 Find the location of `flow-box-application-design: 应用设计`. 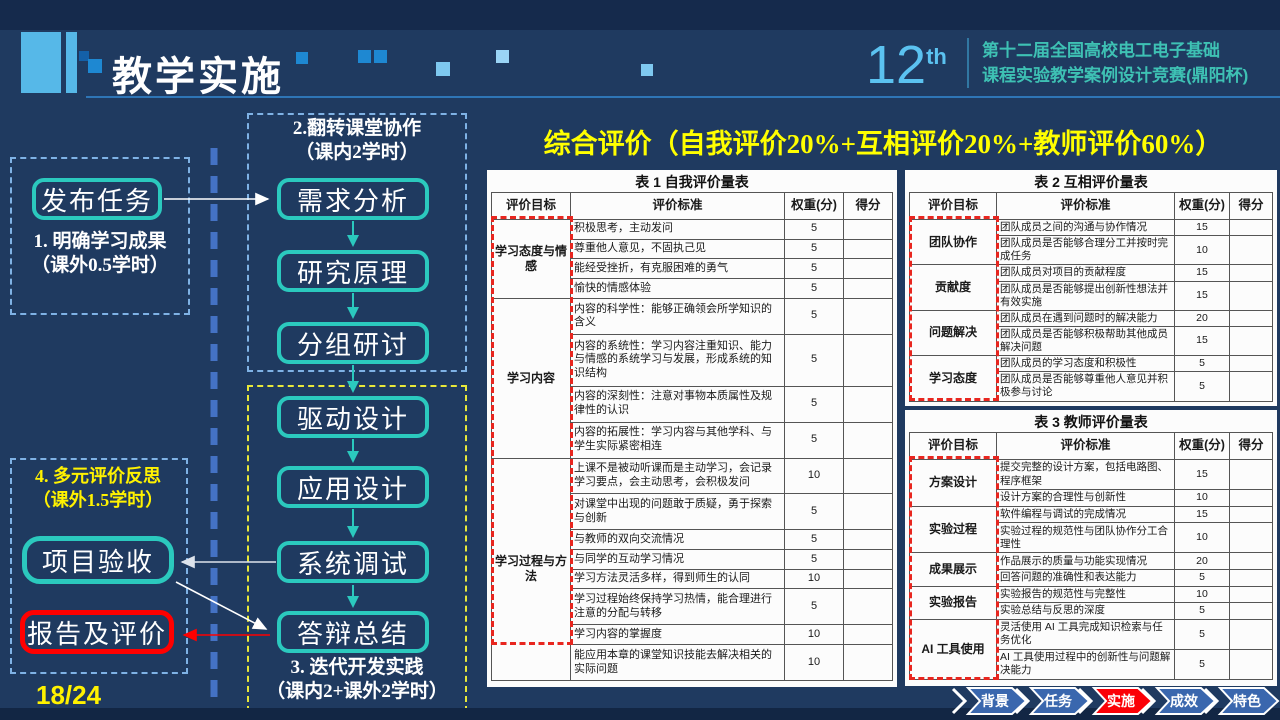

flow-box-application-design: 应用设计 is located at coordinates (353, 487).